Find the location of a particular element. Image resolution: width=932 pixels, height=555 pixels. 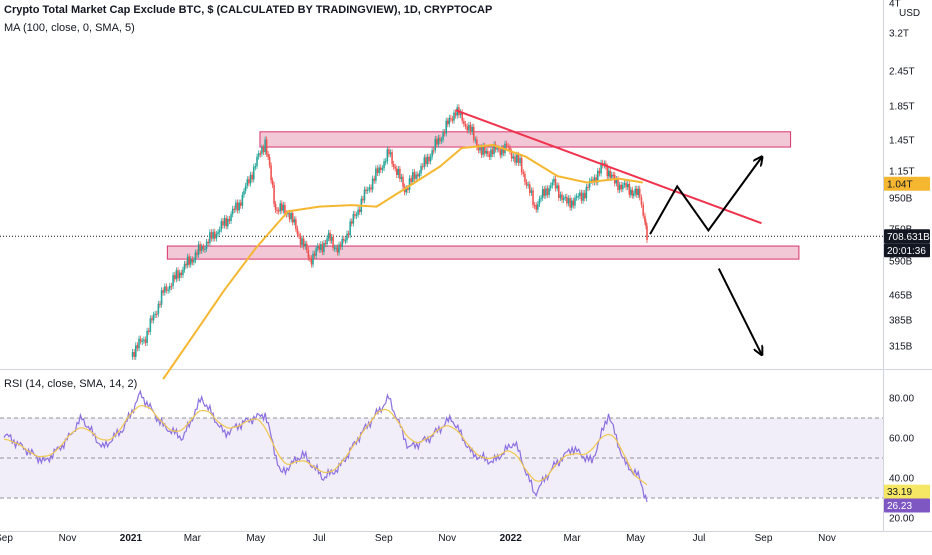

rsi-tick-label: 20.00 is located at coordinates (901, 519).